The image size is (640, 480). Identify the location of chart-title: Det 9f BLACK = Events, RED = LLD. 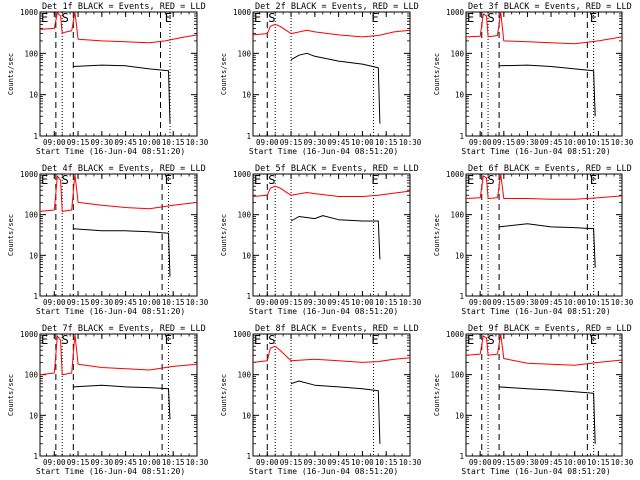
(550, 329).